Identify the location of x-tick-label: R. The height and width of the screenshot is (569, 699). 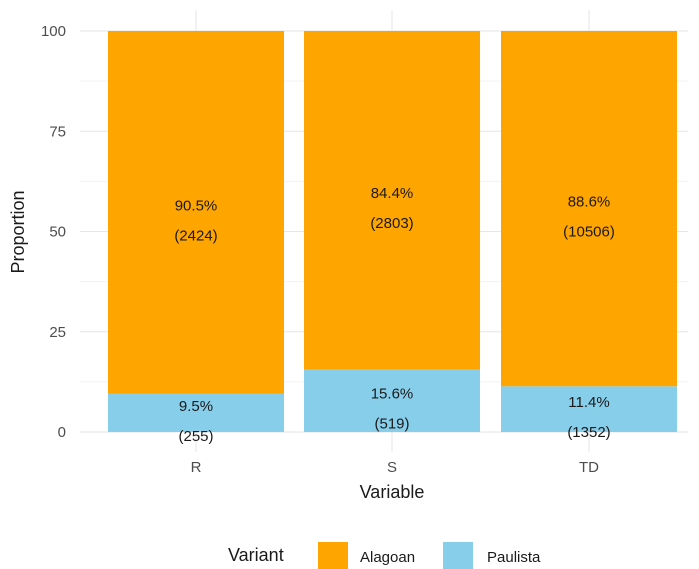
(196, 467).